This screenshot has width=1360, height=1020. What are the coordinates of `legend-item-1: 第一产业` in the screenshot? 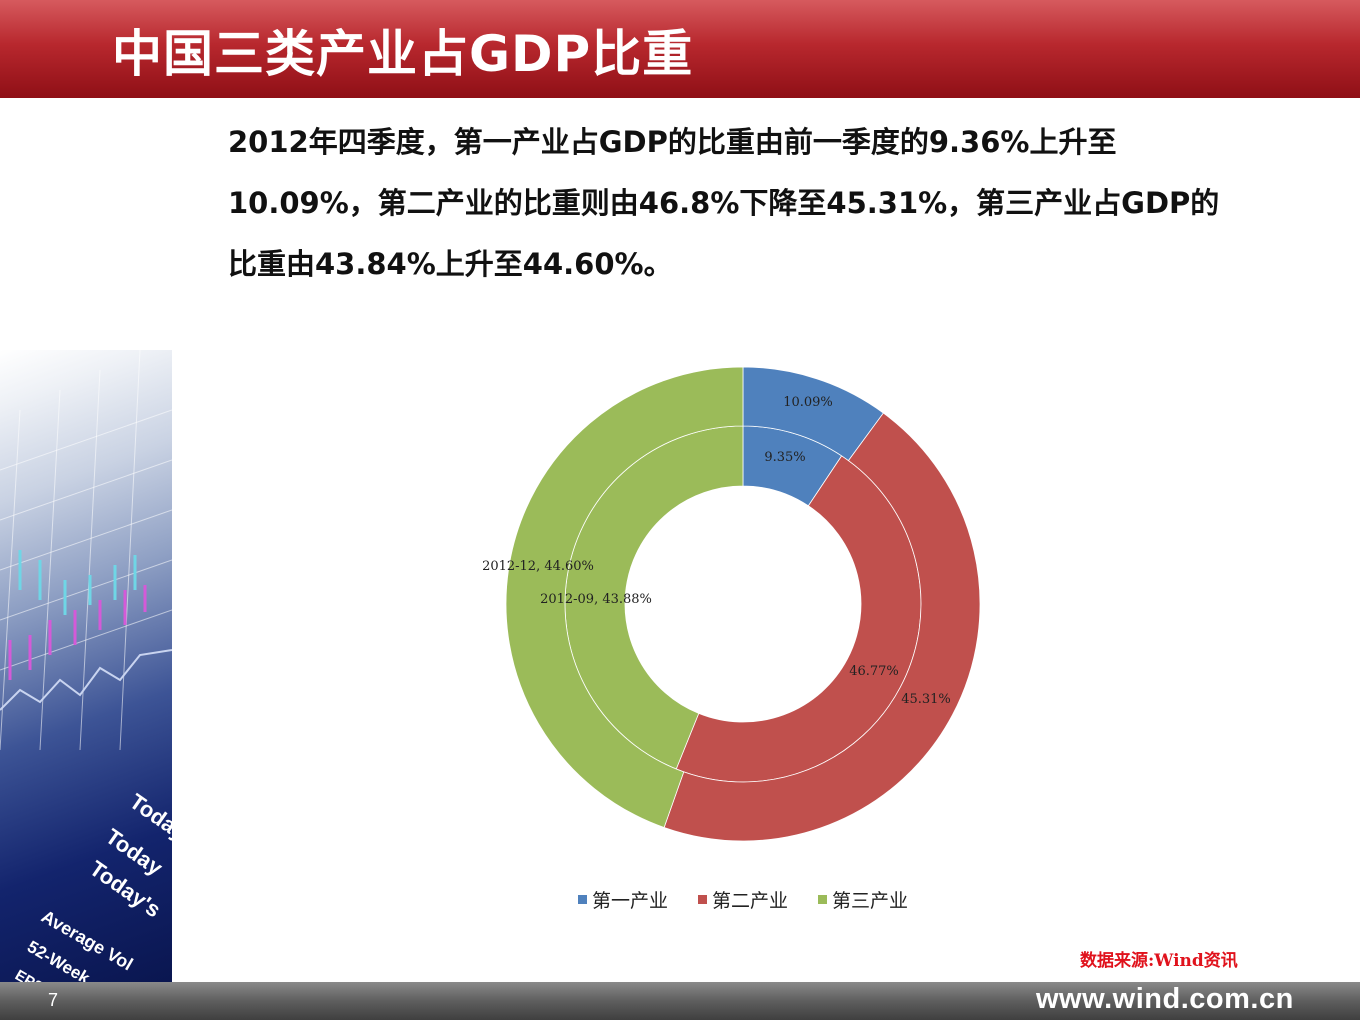 It's located at (623, 899).